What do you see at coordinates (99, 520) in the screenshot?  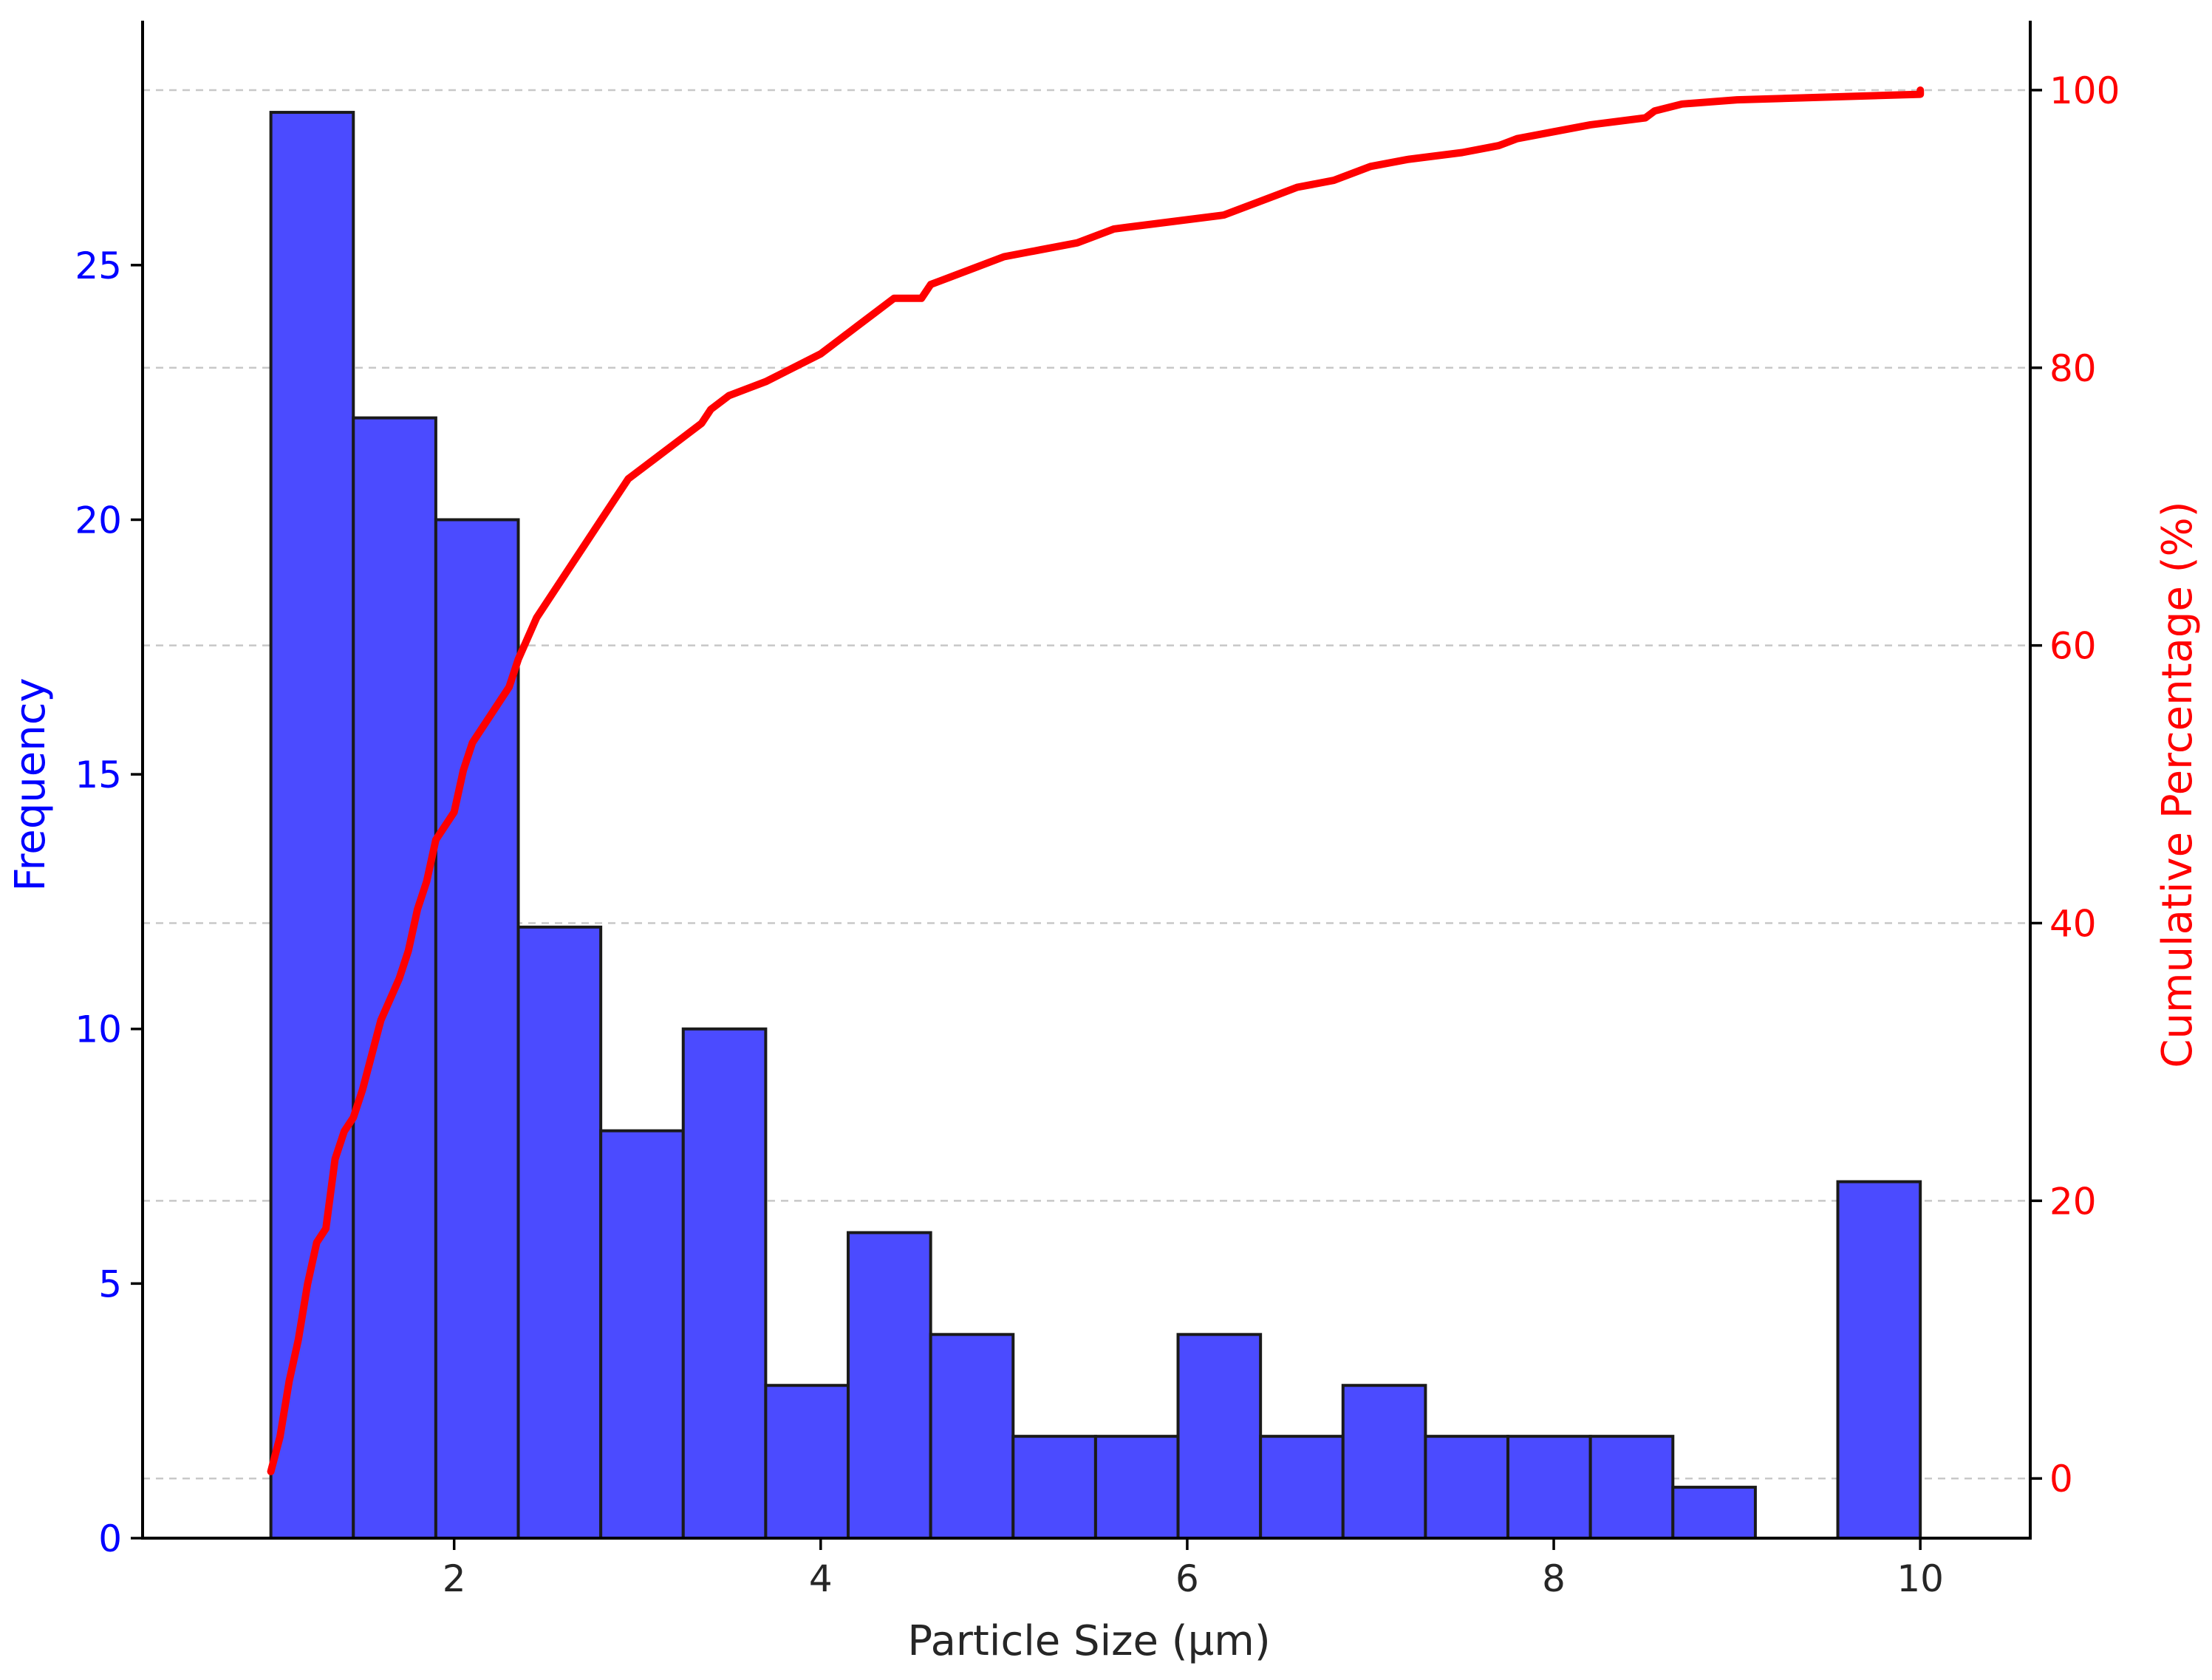 I see `y-left-tick-label: 20` at bounding box center [99, 520].